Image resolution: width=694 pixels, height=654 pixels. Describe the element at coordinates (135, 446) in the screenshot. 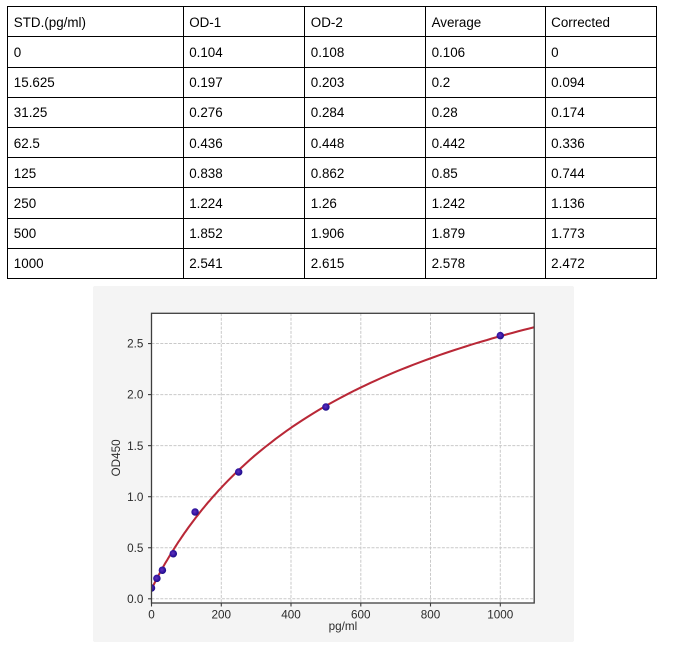

I see `svg-text: 1.5` at that location.